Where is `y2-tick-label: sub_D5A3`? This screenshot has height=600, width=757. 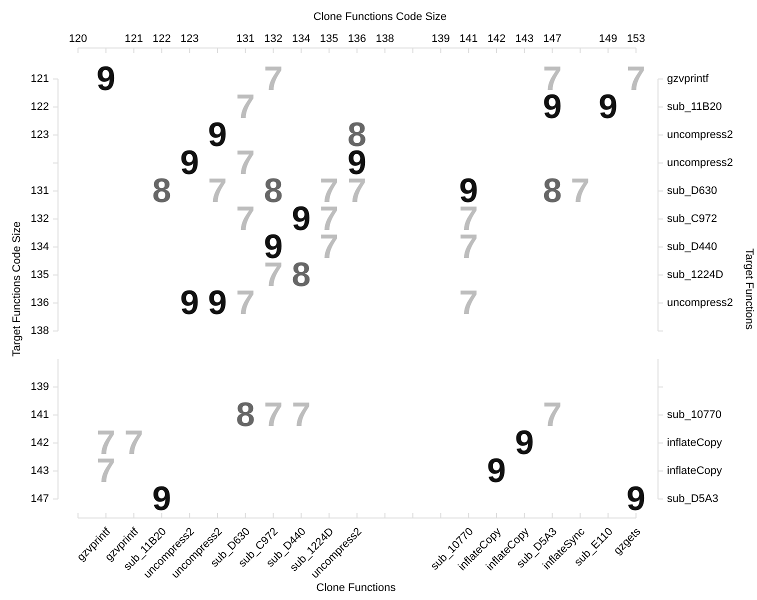 y2-tick-label: sub_D5A3 is located at coordinates (692, 498).